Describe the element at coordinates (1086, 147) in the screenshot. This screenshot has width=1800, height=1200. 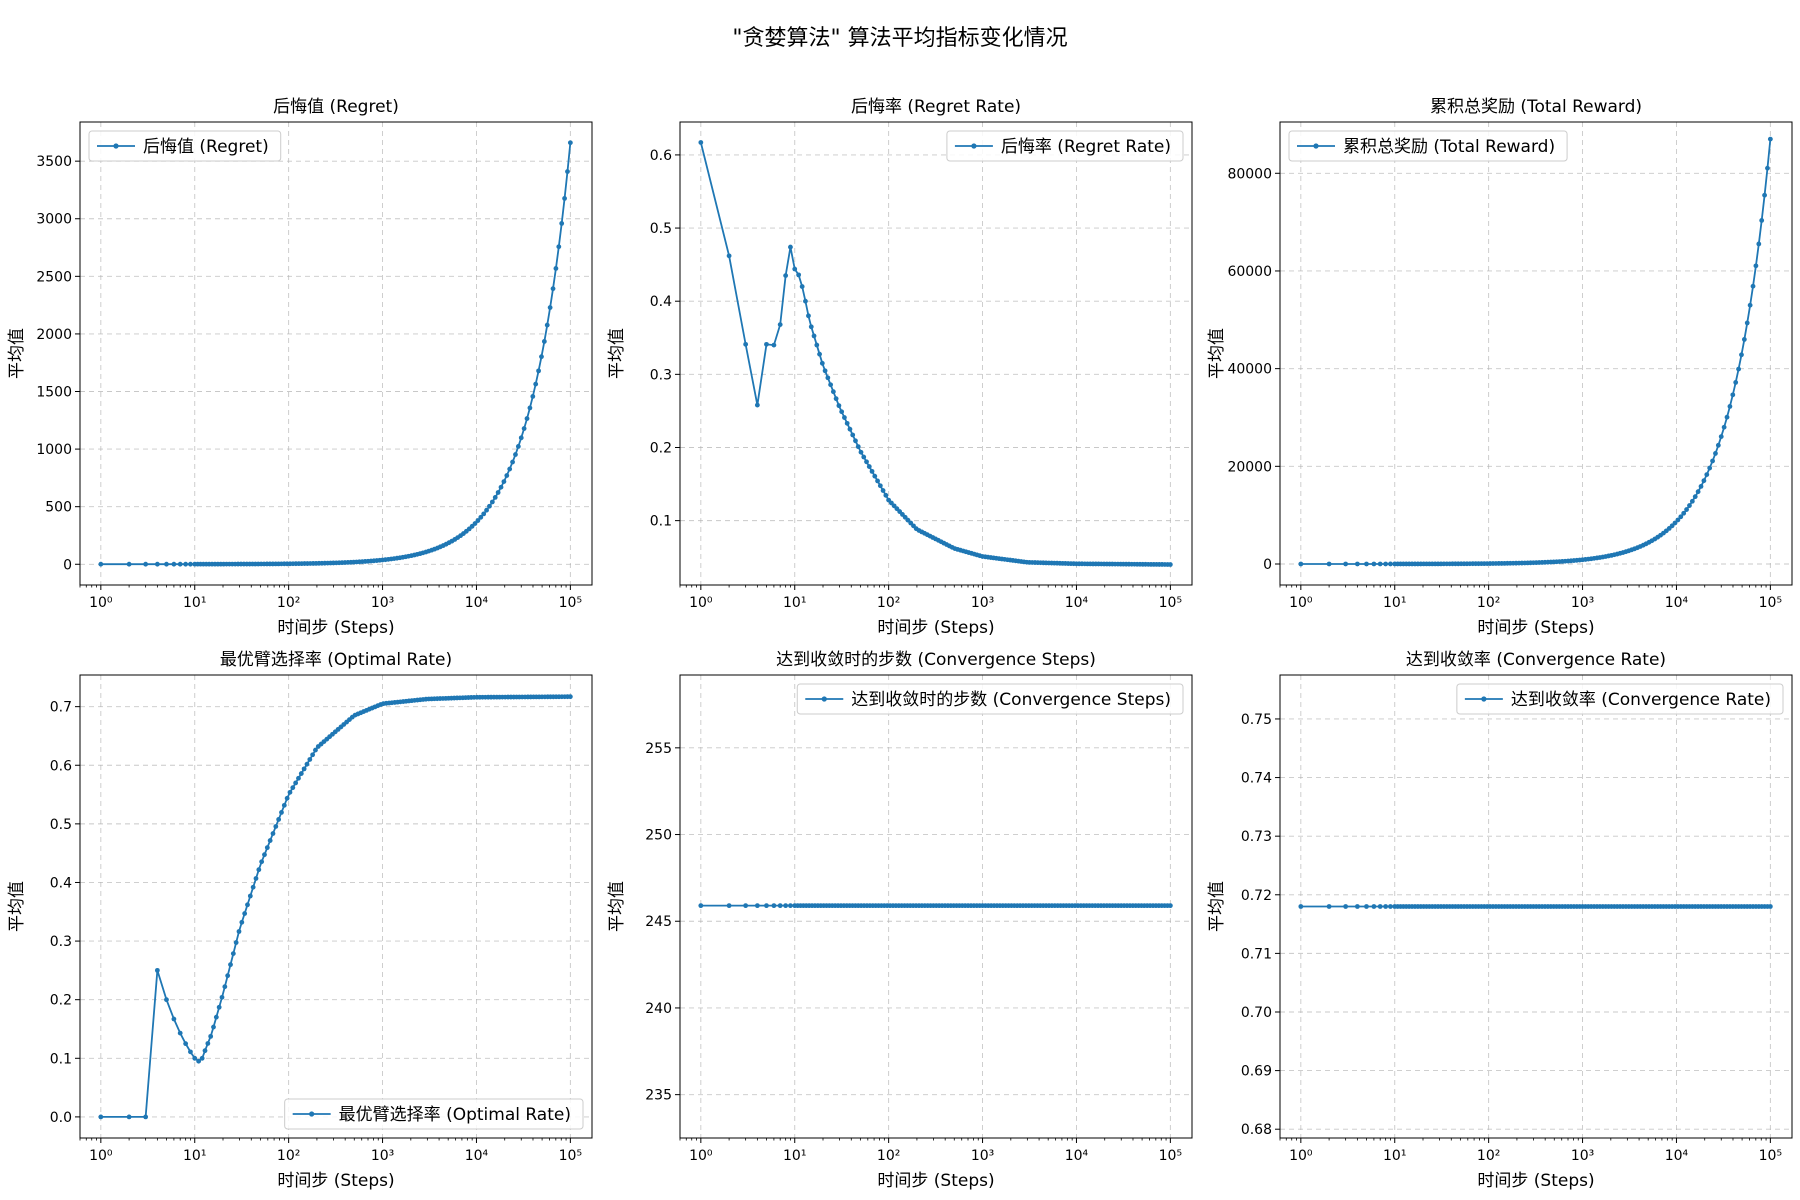
I see `legend-label: 后悔率 (Regret Rate)` at that location.